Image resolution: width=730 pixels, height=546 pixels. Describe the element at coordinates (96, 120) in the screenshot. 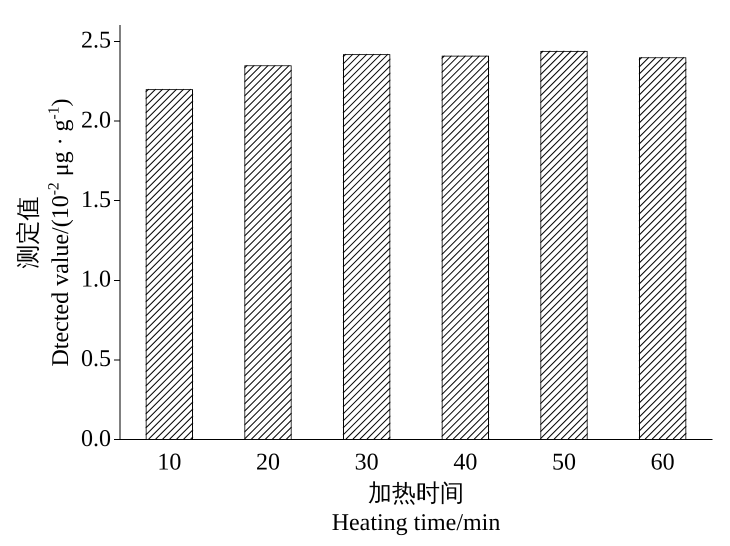

I see `y-tick-label: 2.0` at that location.